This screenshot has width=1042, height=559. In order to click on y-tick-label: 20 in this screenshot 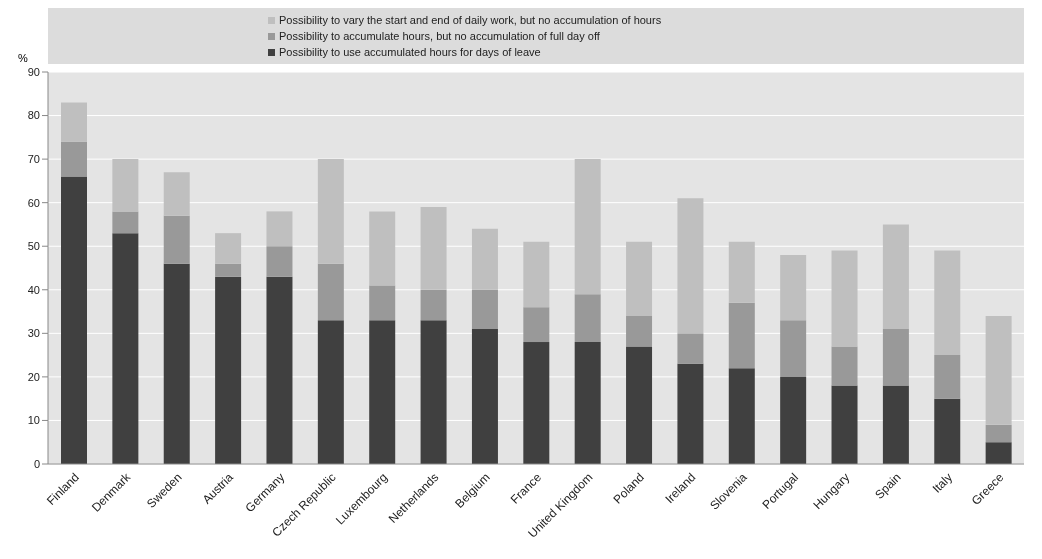, I will do `click(33, 376)`.